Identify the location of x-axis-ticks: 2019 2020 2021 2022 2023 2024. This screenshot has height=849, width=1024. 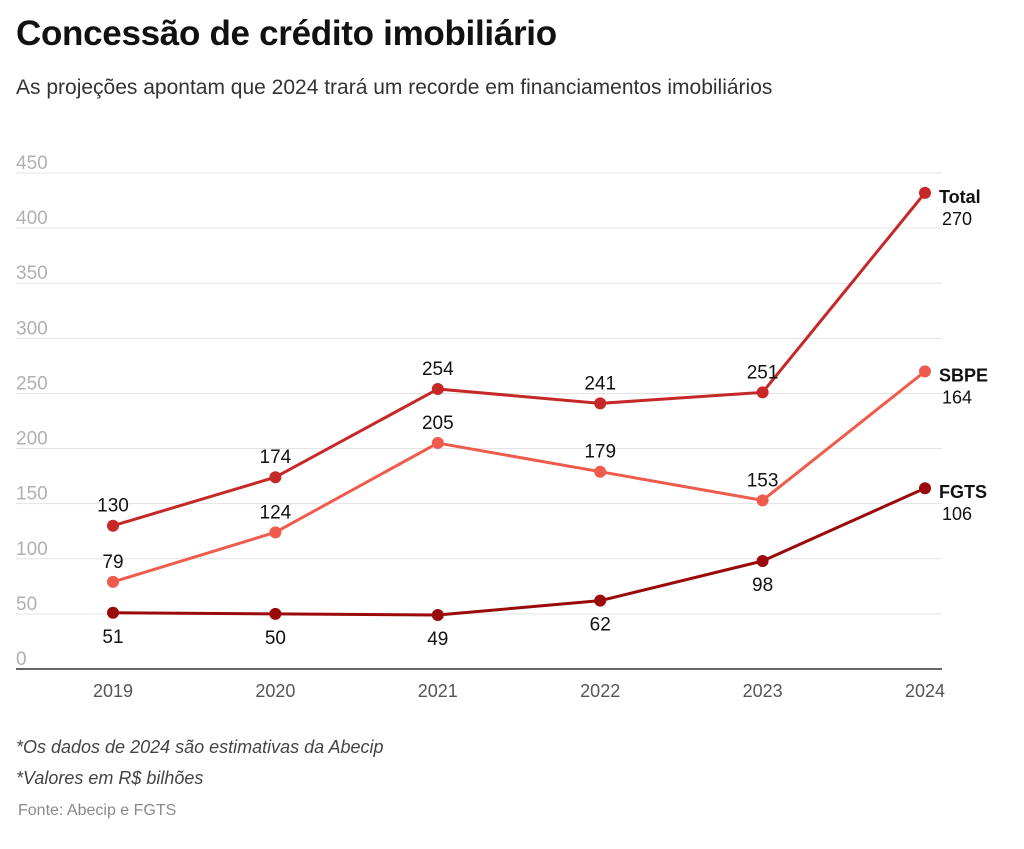
(519, 691).